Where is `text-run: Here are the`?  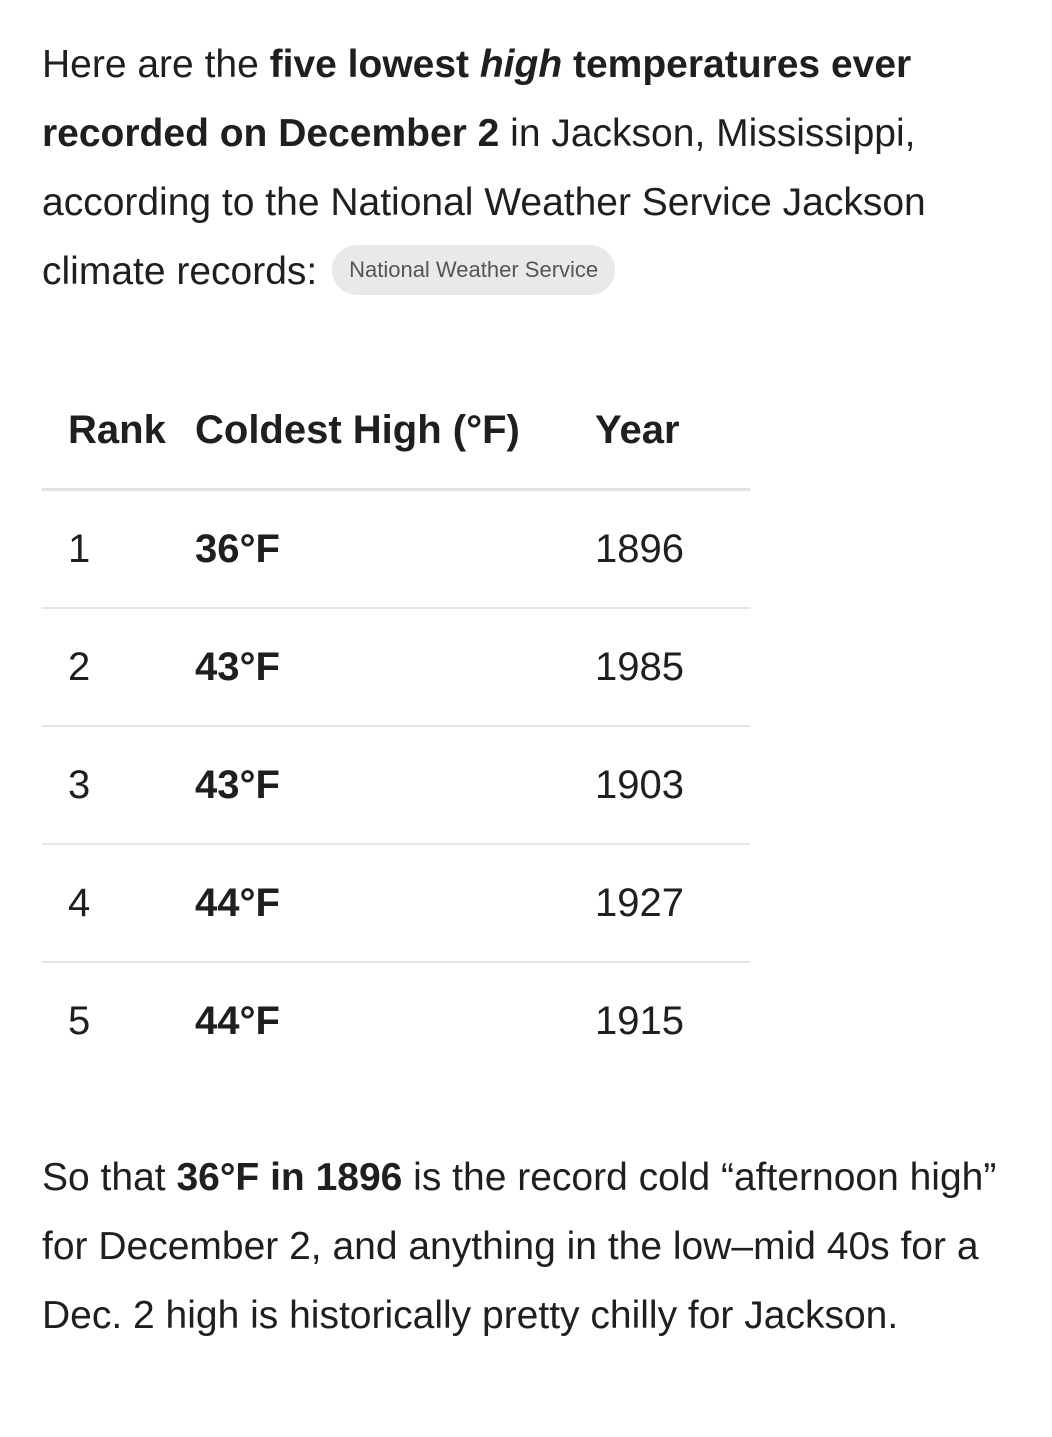
text-run: Here are the is located at coordinates (156, 64).